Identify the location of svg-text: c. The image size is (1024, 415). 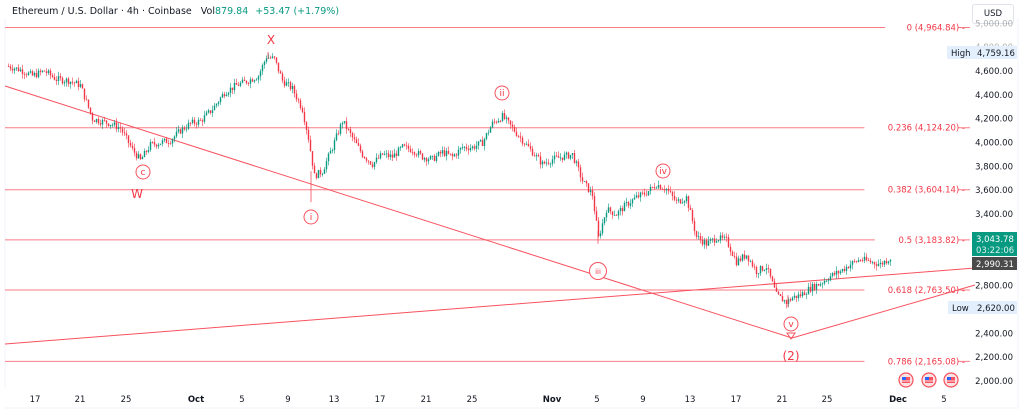
(143, 173).